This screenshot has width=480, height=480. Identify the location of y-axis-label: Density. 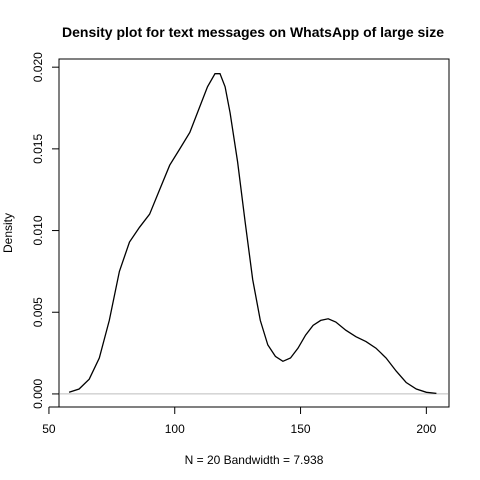
(8, 233).